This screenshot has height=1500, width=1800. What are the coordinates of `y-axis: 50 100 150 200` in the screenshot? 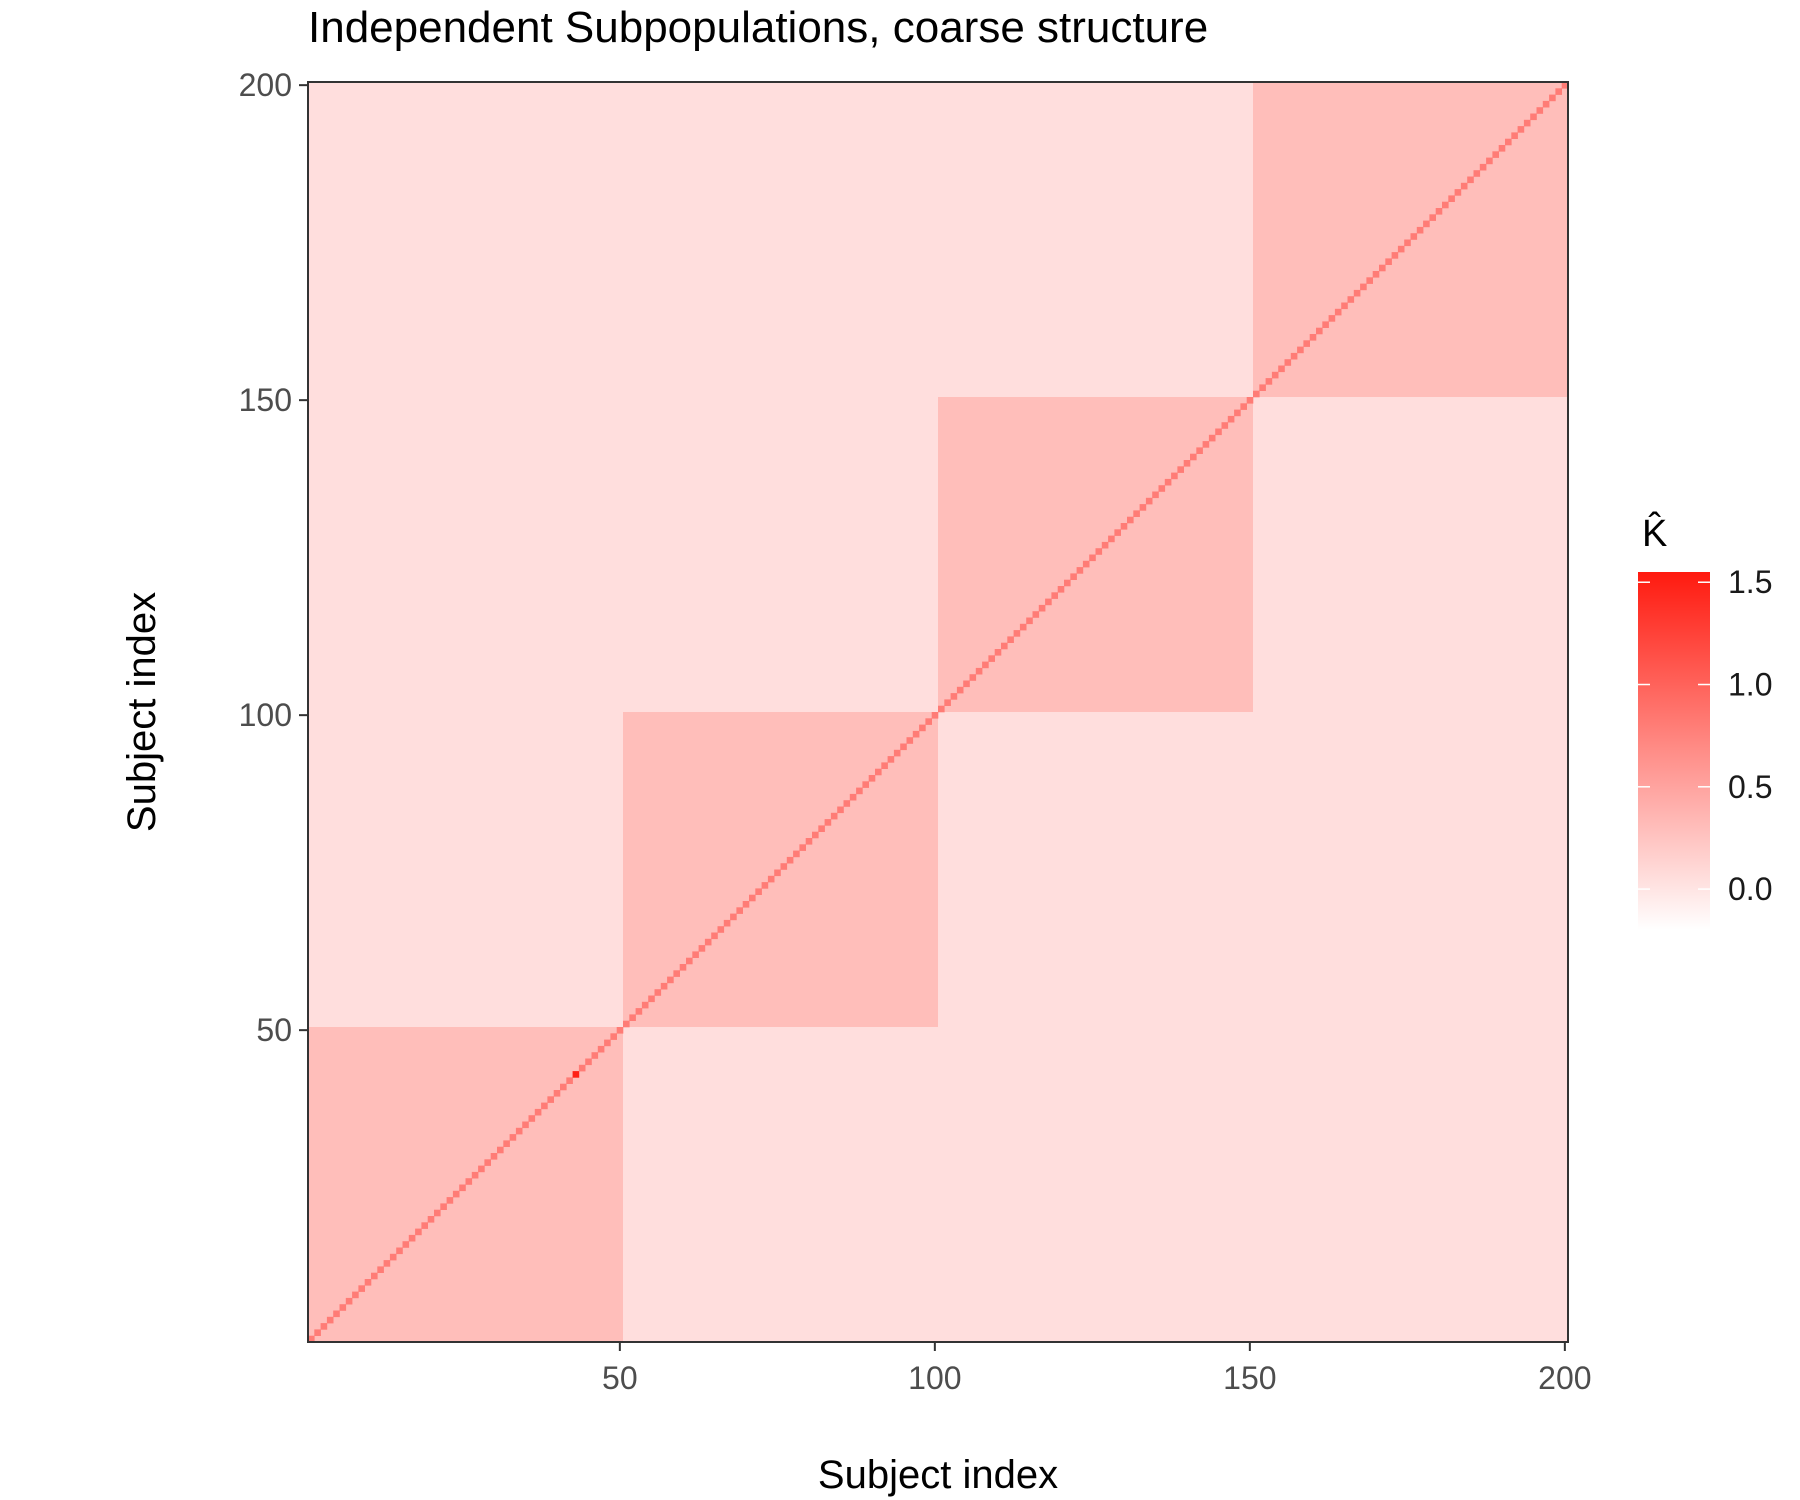 It's located at (273, 557).